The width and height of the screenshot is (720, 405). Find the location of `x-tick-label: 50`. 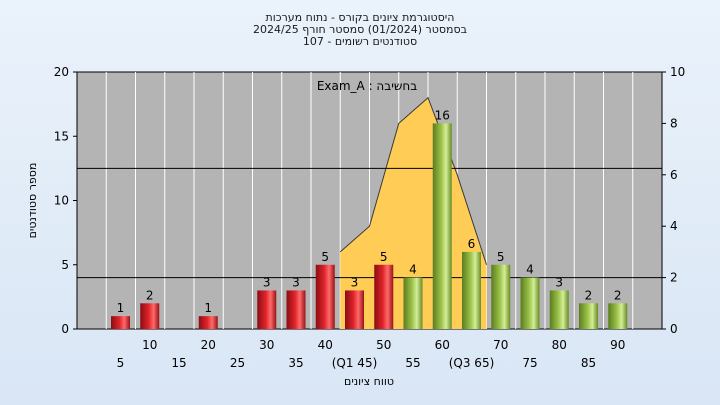

x-tick-label: 50 is located at coordinates (383, 345).